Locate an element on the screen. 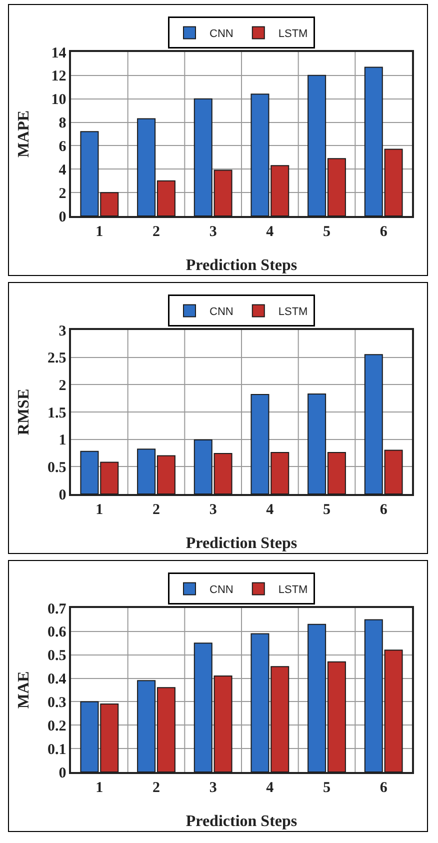  y-tick-label: 2.5 is located at coordinates (57, 358).